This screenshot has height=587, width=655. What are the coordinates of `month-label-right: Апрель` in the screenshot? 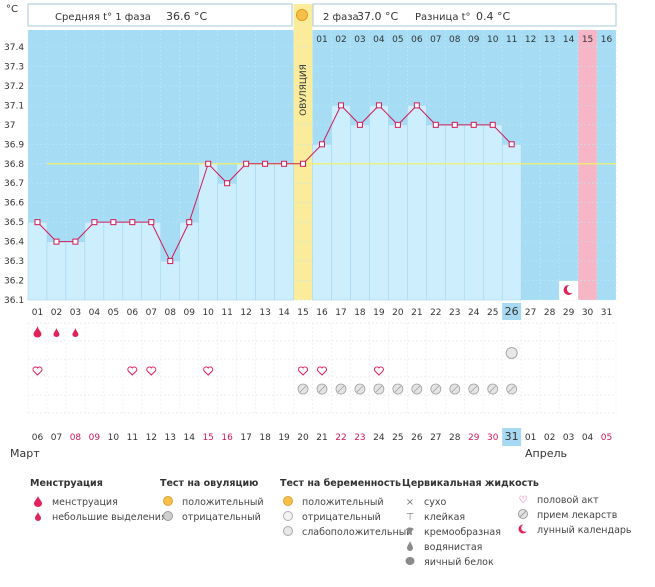 It's located at (546, 453).